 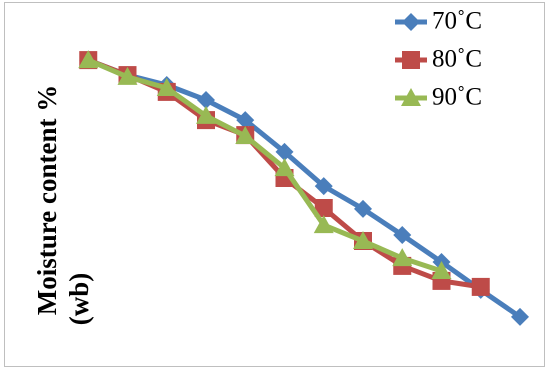 I want to click on legend-label: 90˚C, so click(x=457, y=97).